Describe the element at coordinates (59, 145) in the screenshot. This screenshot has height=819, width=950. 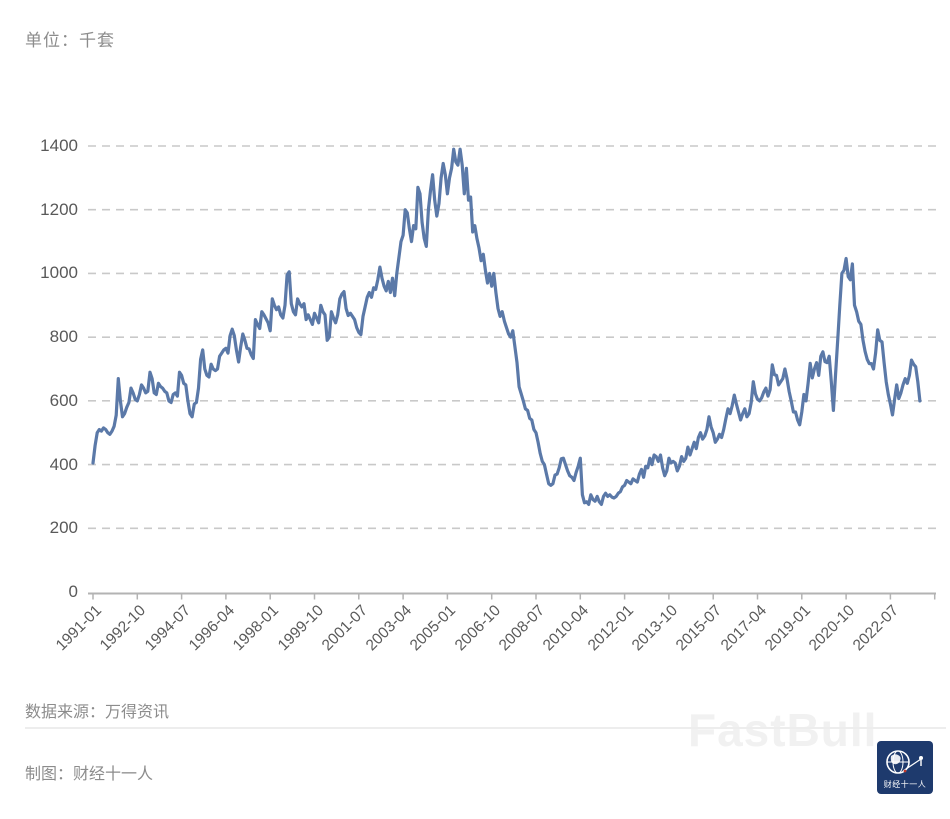
I see `y-axis-label: 1400` at that location.